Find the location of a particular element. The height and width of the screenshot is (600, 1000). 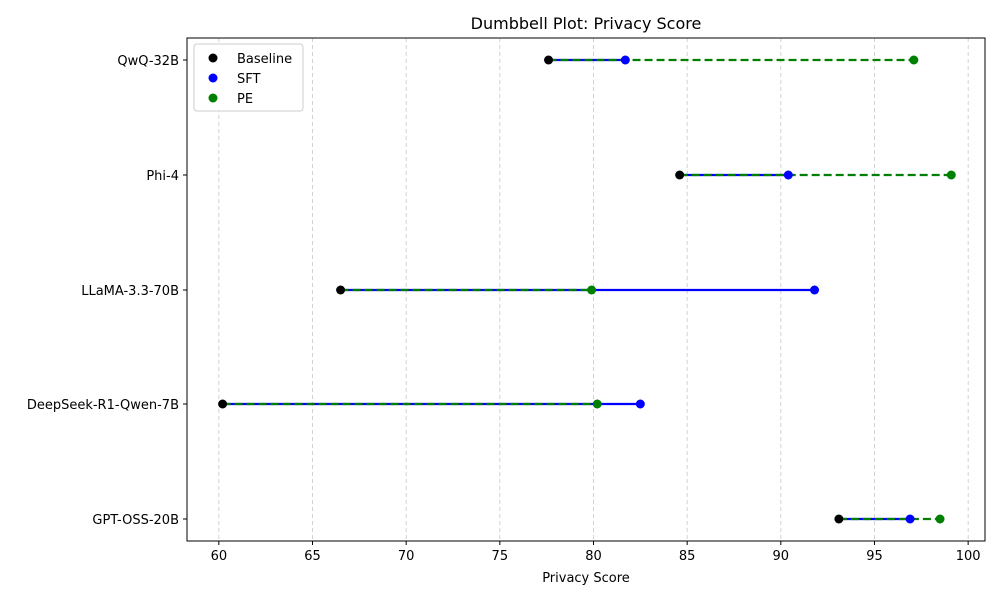

y-tick-label: GPT-OSS-20B is located at coordinates (135, 520).